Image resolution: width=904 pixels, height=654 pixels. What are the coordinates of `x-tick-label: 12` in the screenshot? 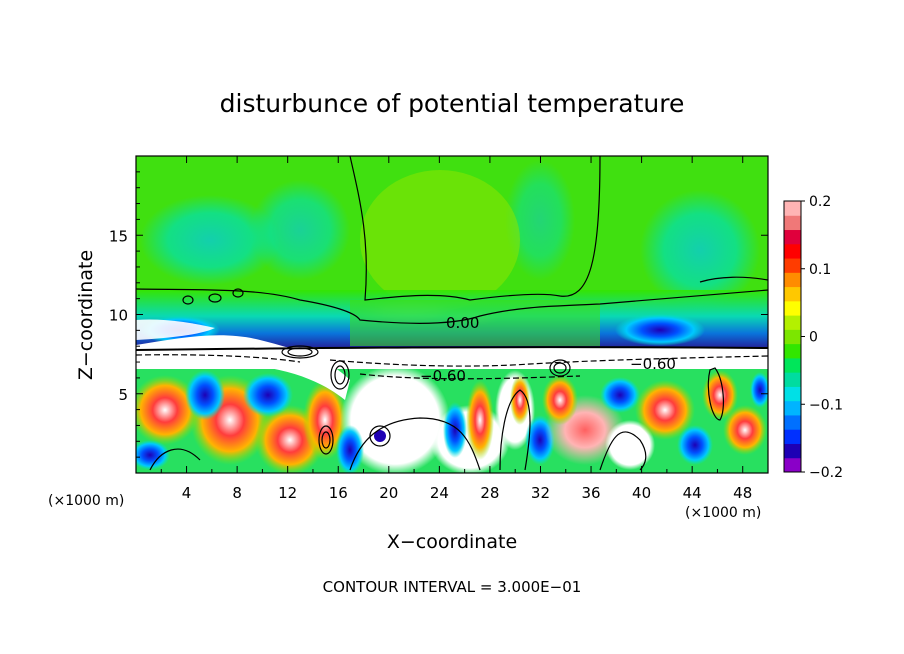 It's located at (287, 493).